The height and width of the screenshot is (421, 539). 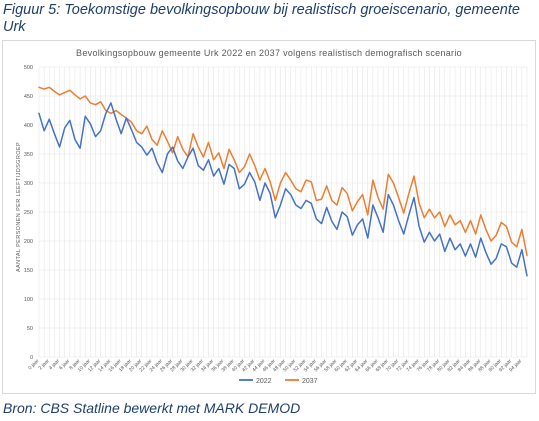 I want to click on y-tick-label: 250, so click(x=28, y=213).